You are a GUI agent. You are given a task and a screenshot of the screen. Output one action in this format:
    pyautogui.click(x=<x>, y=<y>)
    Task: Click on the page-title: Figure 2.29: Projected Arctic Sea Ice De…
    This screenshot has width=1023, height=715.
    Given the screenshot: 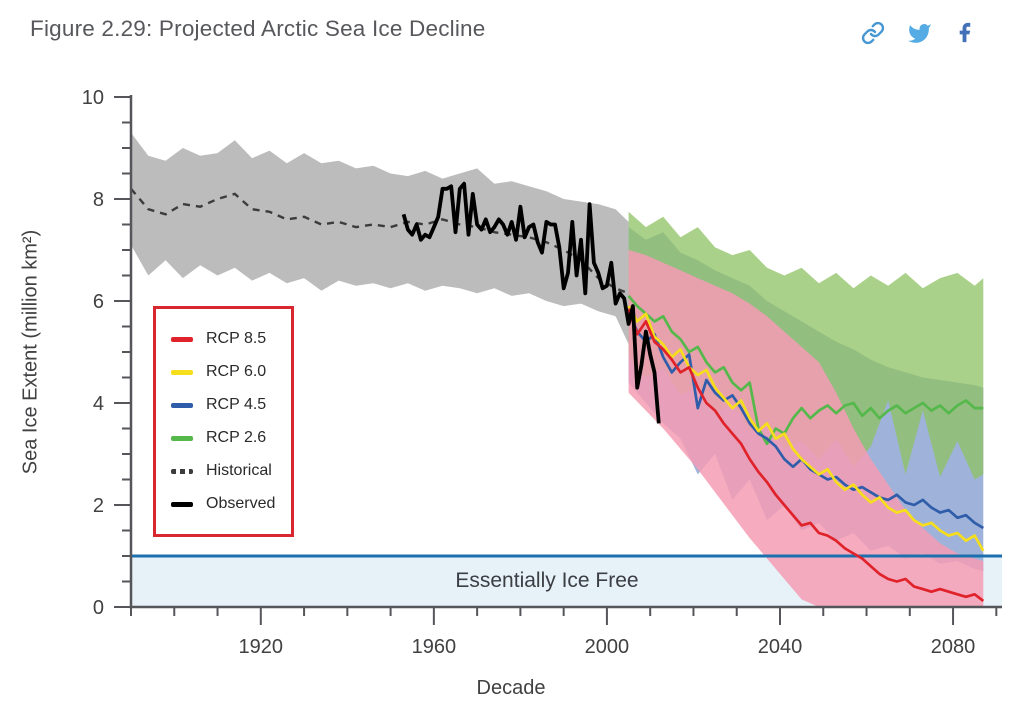 What is the action you would take?
    pyautogui.click(x=258, y=28)
    